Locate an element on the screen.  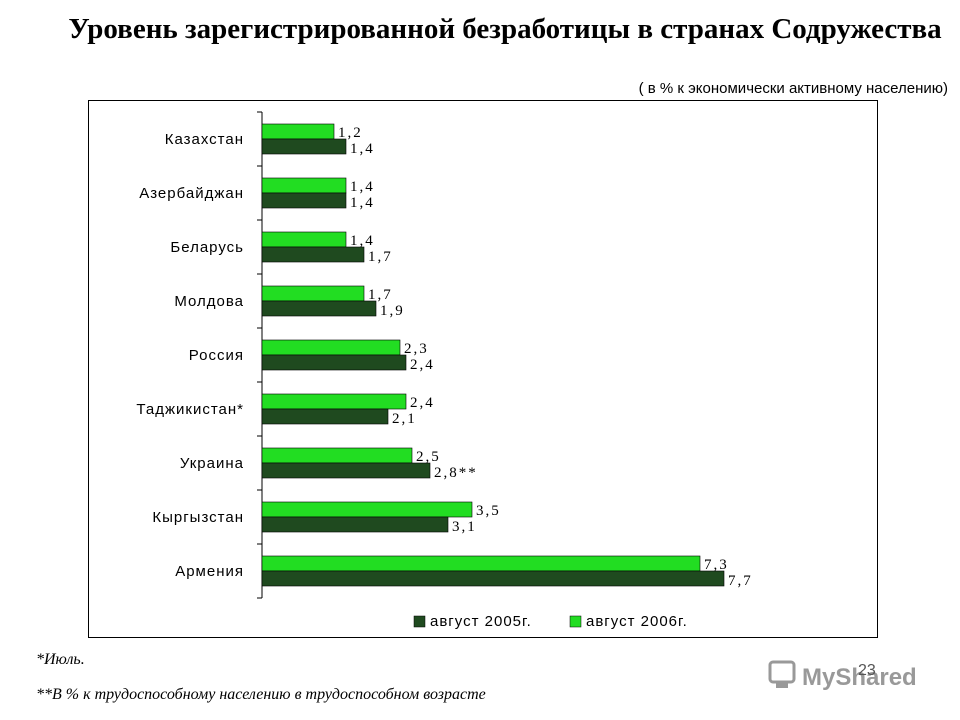
data-label-2006: 2,3 is located at coordinates (416, 349).